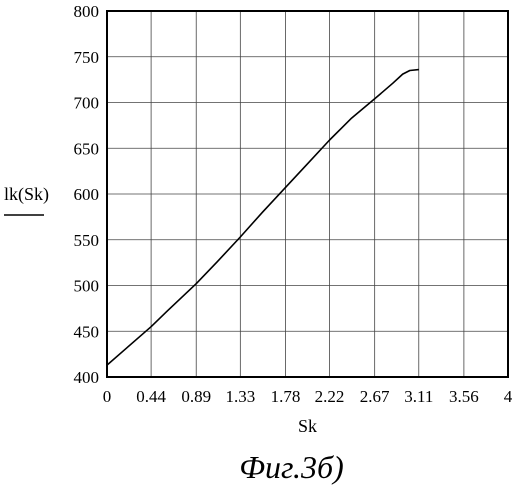 The image size is (520, 500). Describe the element at coordinates (87, 148) in the screenshot. I see `y-tick-label: 650` at that location.